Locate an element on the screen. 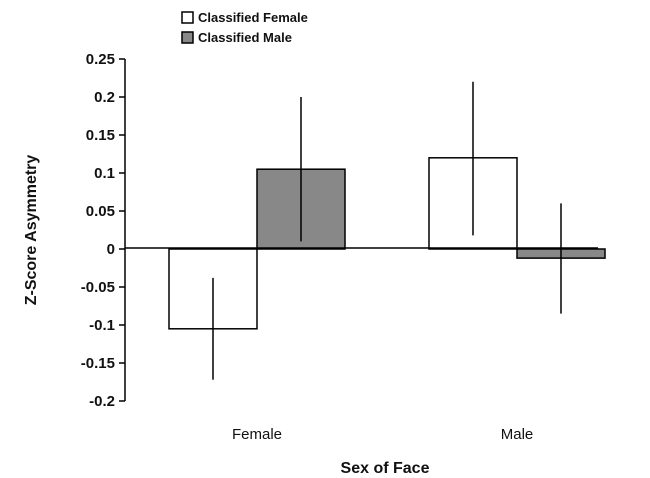 The height and width of the screenshot is (478, 650). category-label-female: Female is located at coordinates (257, 434).